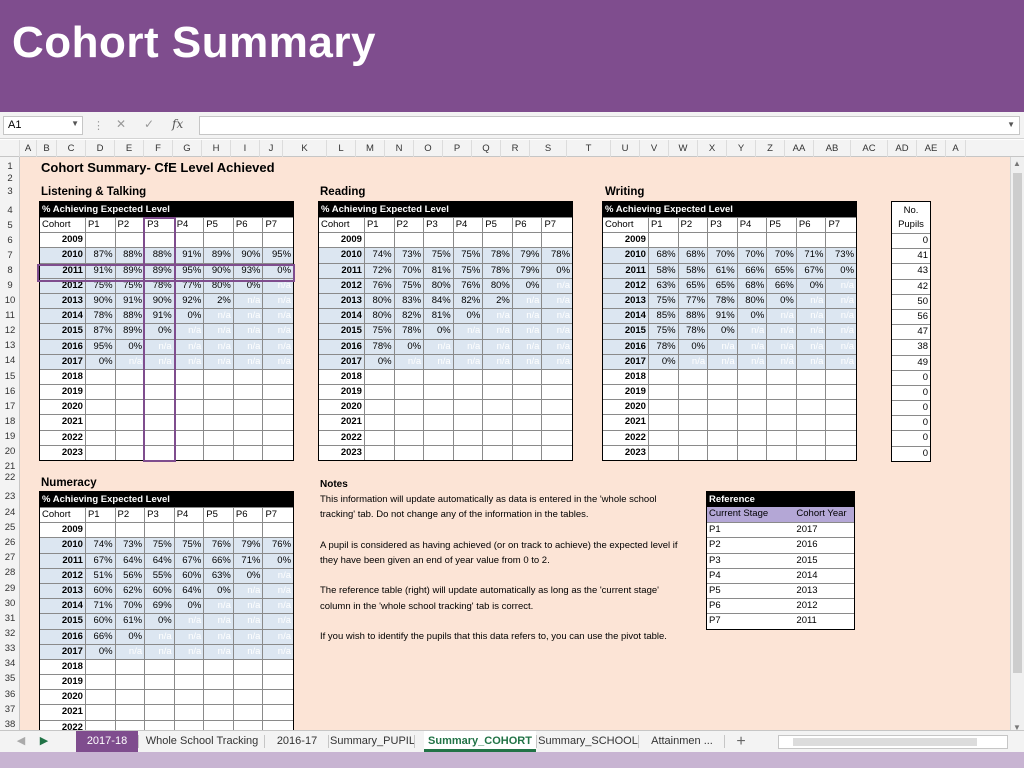 The image size is (1024, 768). What do you see at coordinates (101, 621) in the screenshot?
I see `percent-cell: 60%` at bounding box center [101, 621].